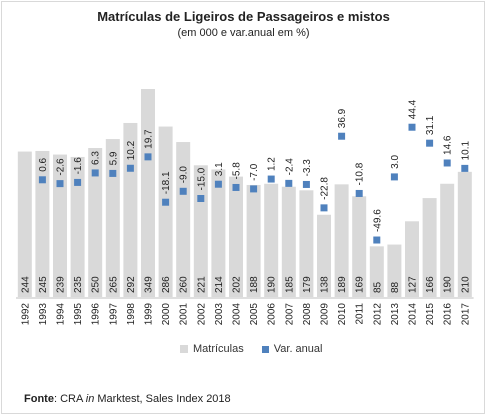 This screenshot has height=416, width=487. I want to click on x-tick-label-2003: 2003, so click(219, 314).